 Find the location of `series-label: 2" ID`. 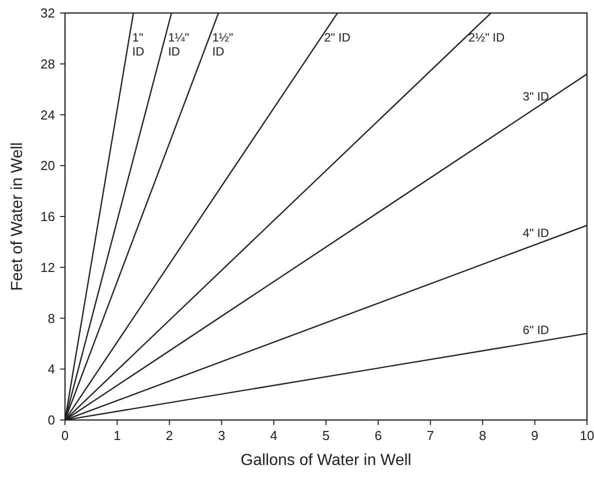

series-label: 2" ID is located at coordinates (337, 37).